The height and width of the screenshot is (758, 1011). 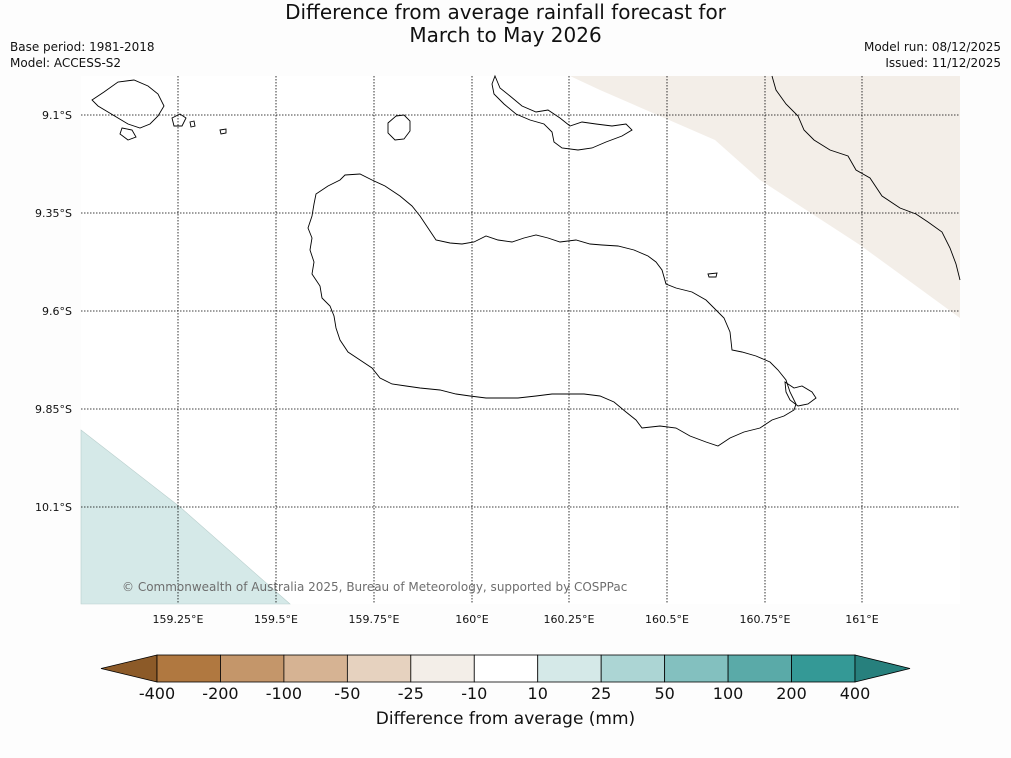 I want to click on model-run: Model run: 08/12/2025, so click(x=932, y=47).